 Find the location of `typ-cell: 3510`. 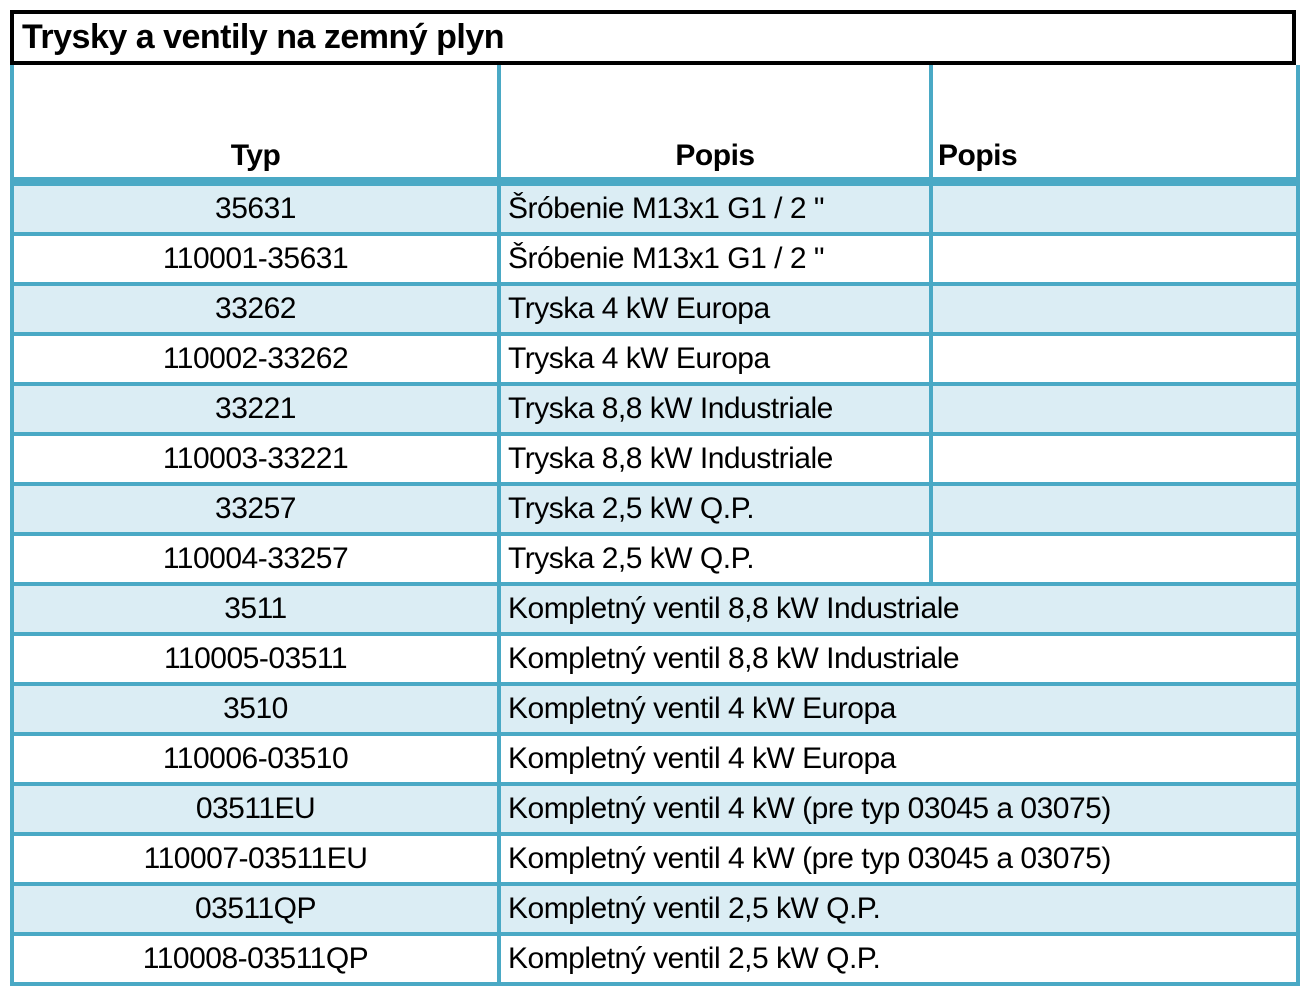

typ-cell: 3510 is located at coordinates (255, 709).